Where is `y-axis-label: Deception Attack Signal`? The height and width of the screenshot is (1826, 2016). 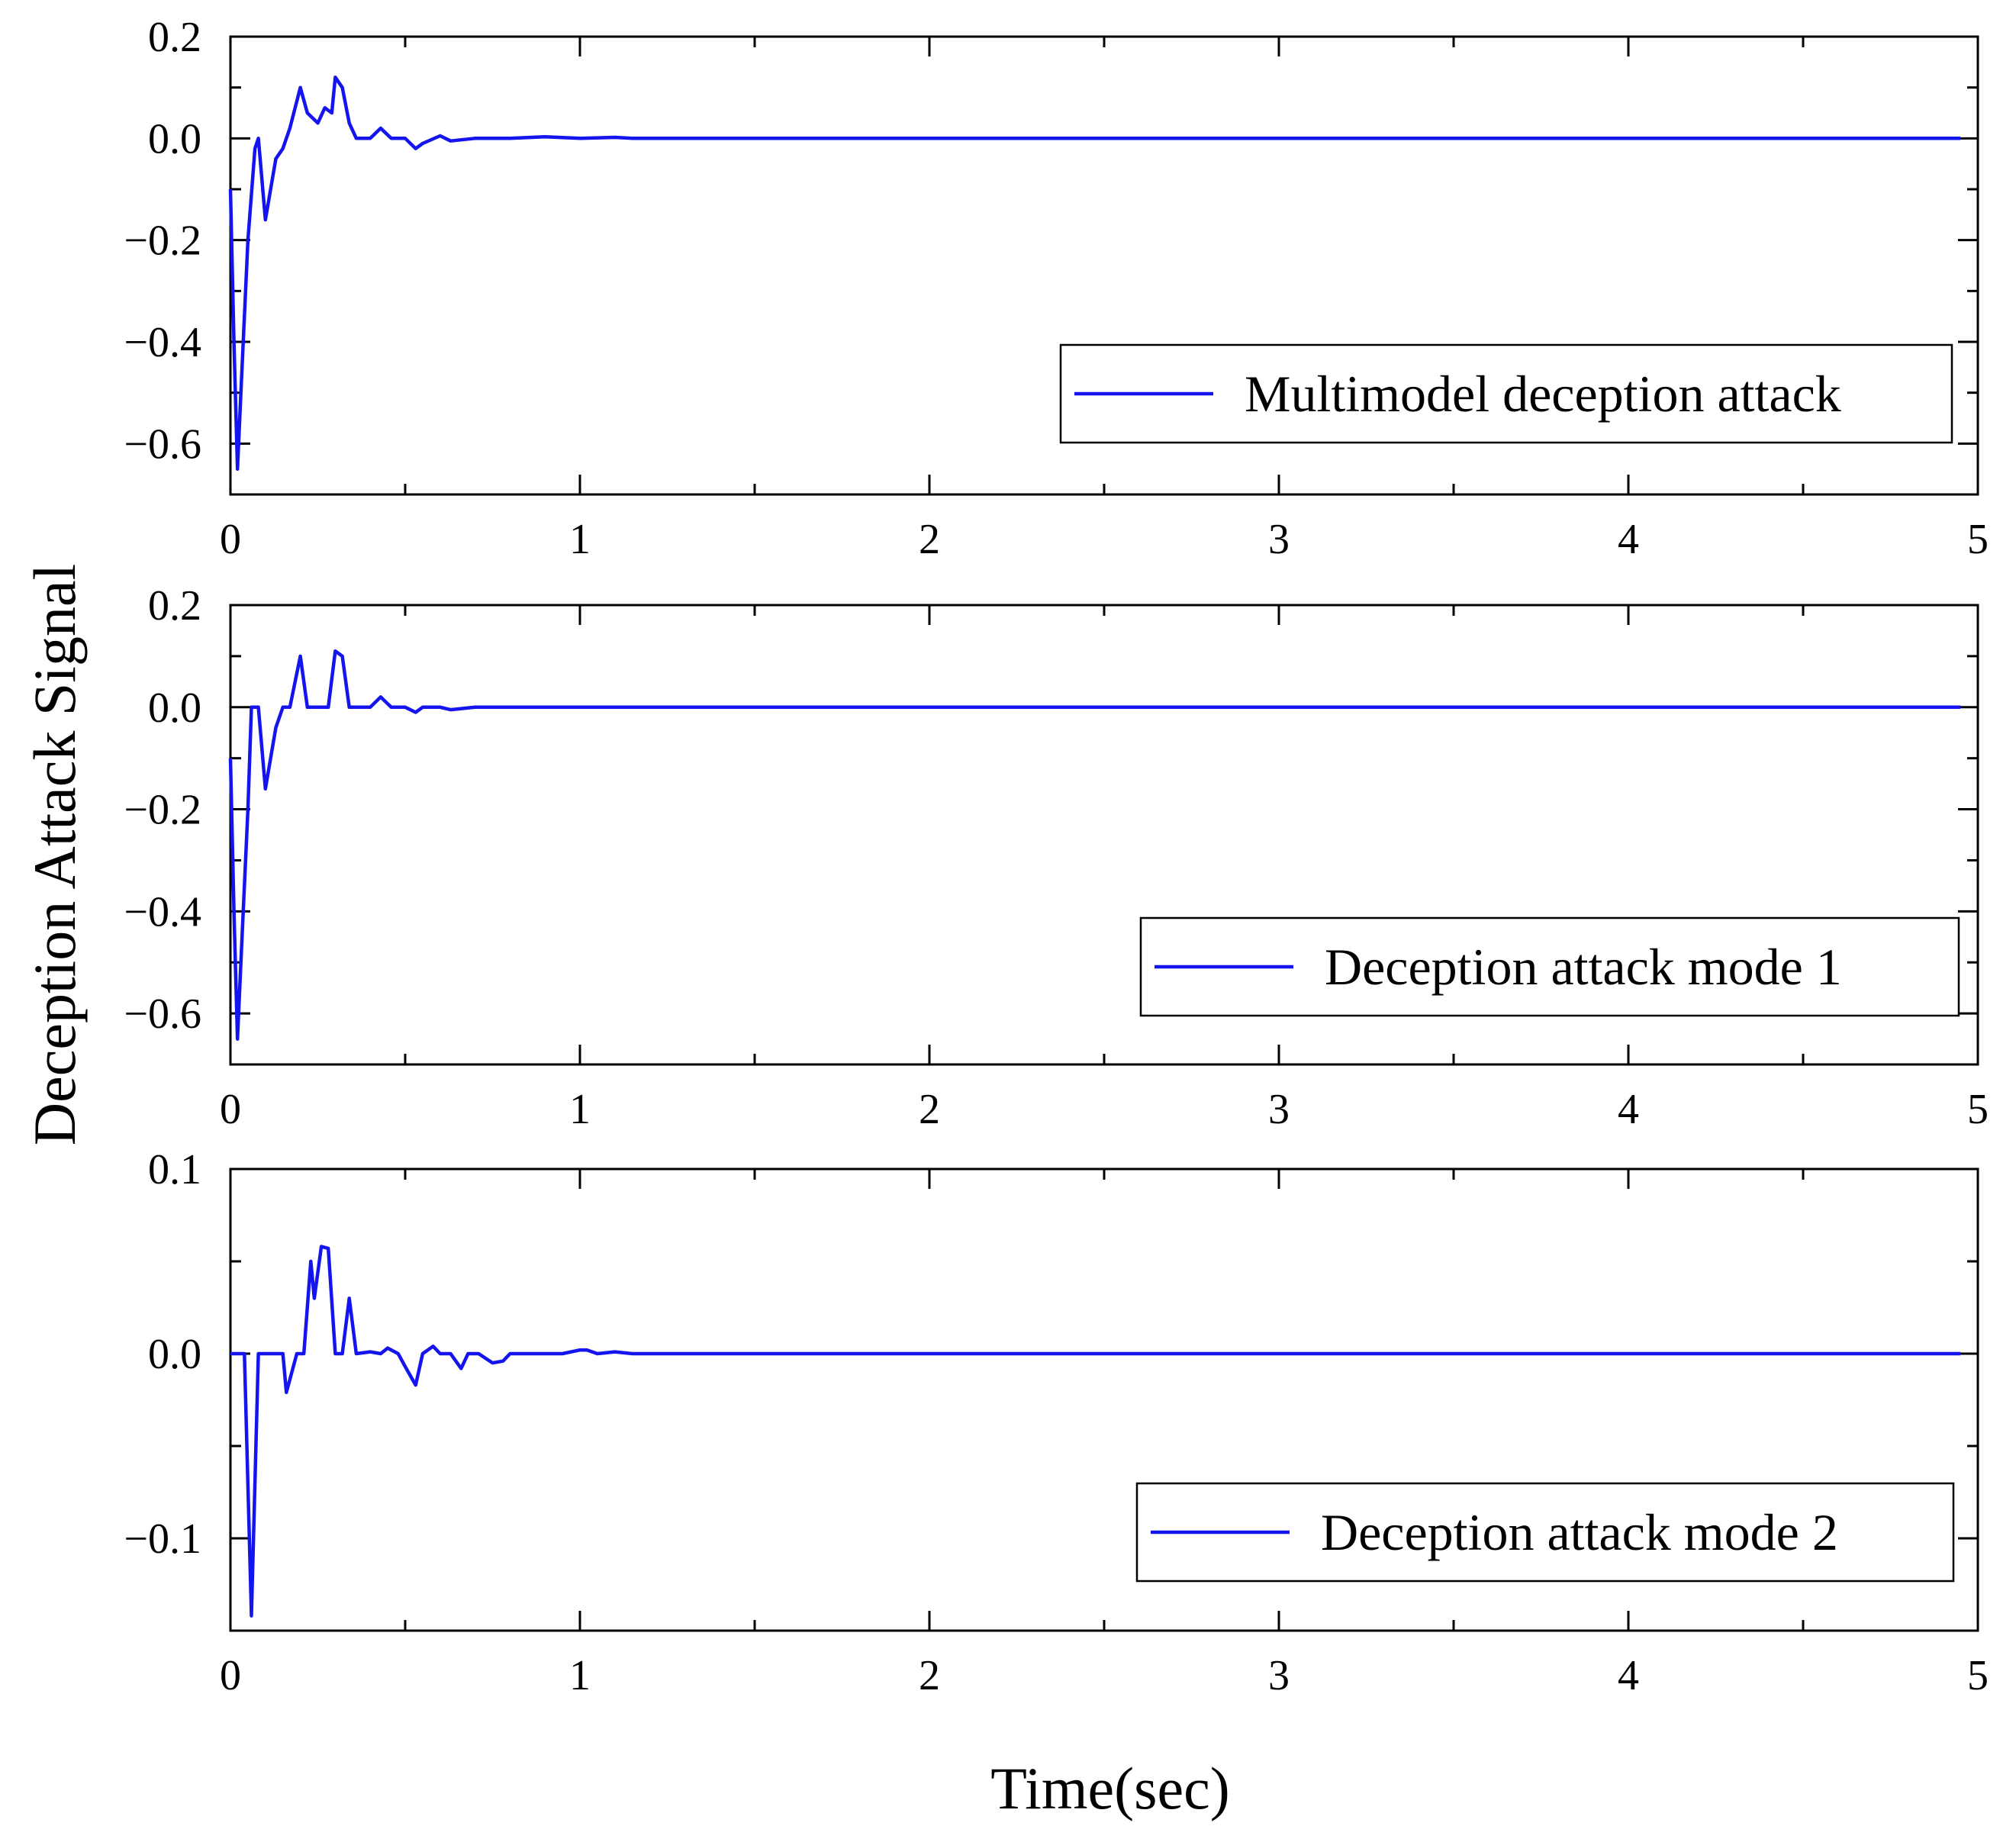 y-axis-label: Deception Attack Signal is located at coordinates (54, 854).